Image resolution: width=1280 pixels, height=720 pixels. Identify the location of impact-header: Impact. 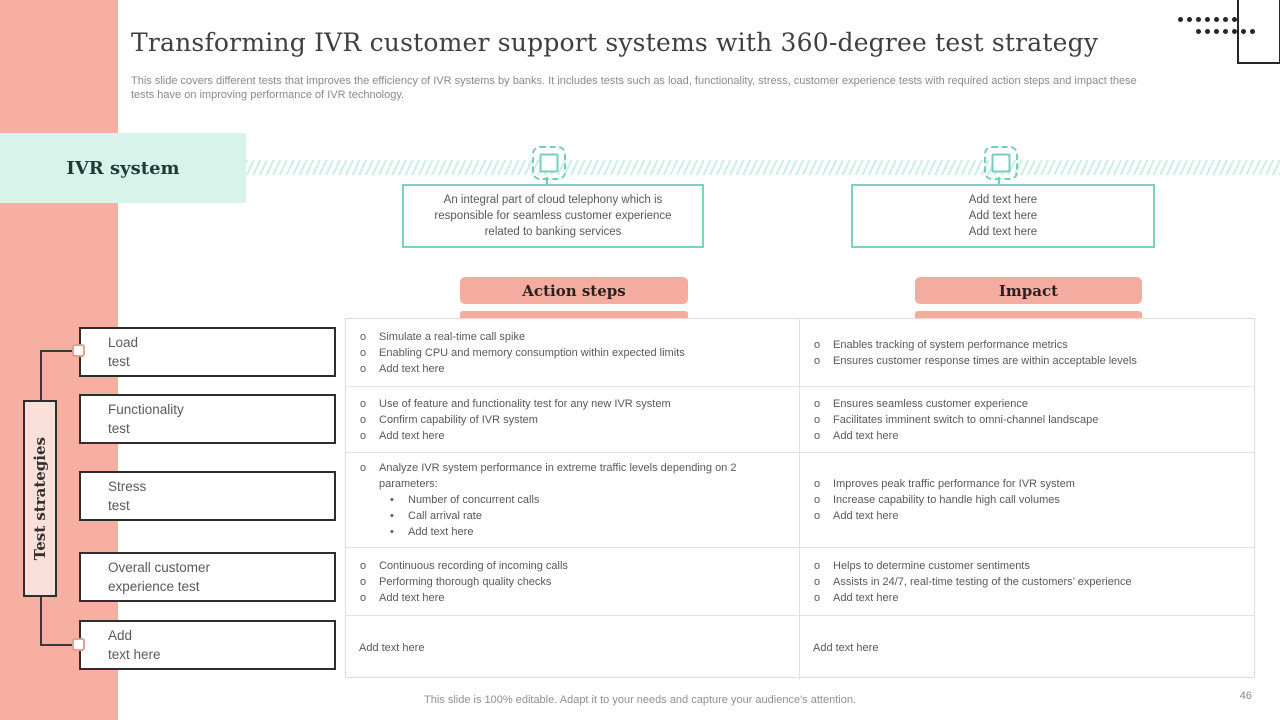
(1028, 290).